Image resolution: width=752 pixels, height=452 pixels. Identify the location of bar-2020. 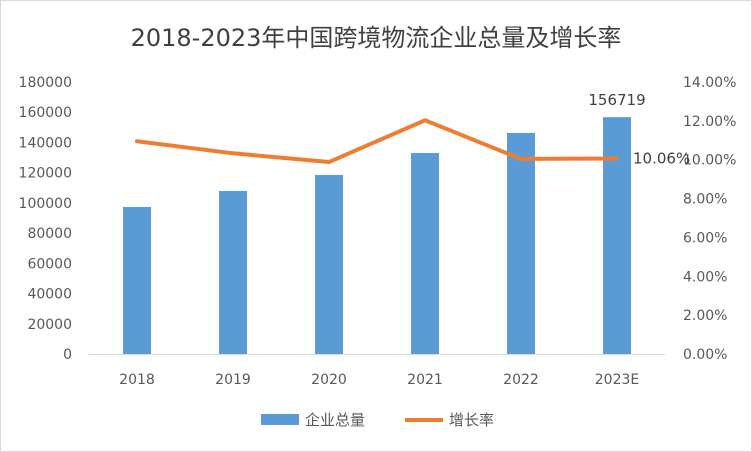
(329, 264).